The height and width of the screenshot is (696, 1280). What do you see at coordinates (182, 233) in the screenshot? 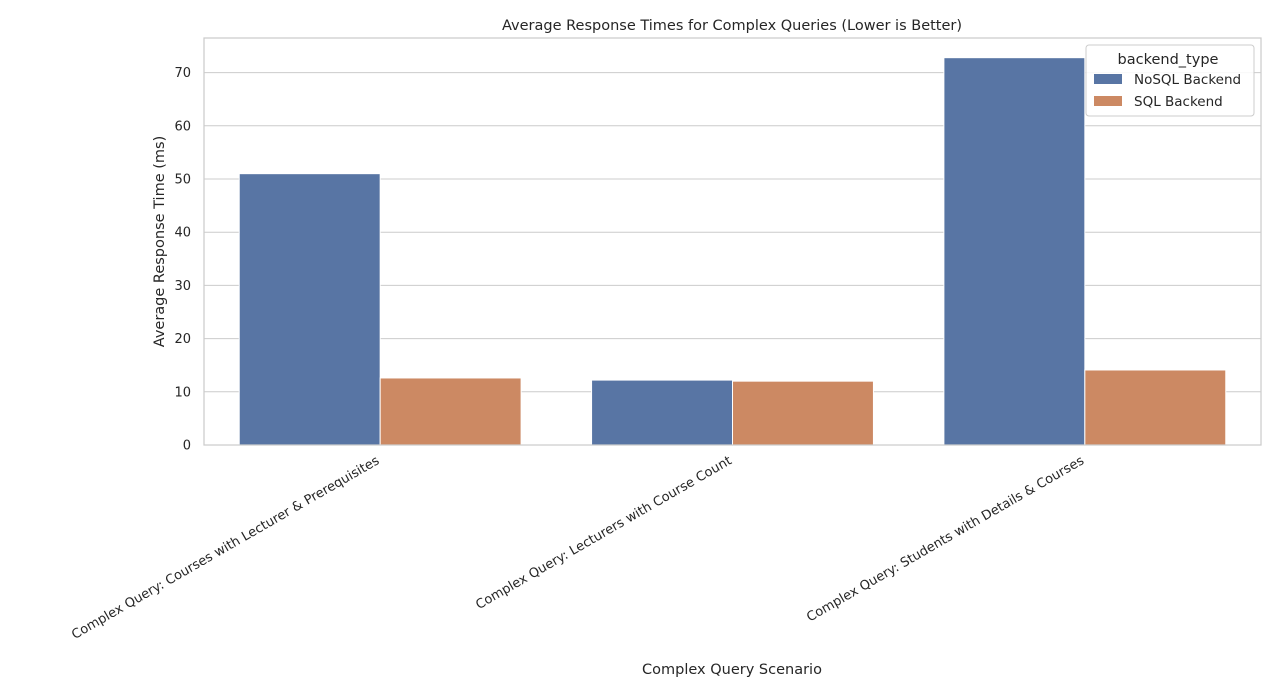
I see `y-tick-label: 40` at bounding box center [182, 233].